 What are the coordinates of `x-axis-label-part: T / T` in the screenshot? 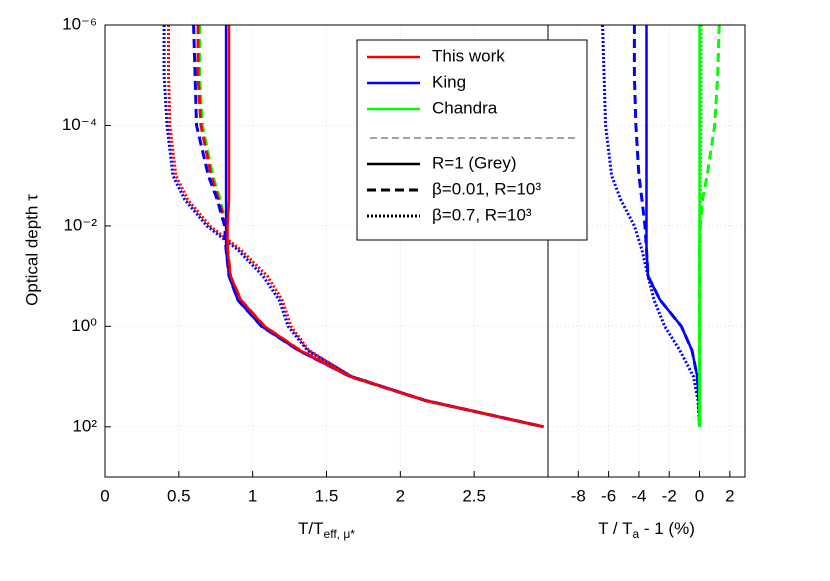 It's located at (615, 528).